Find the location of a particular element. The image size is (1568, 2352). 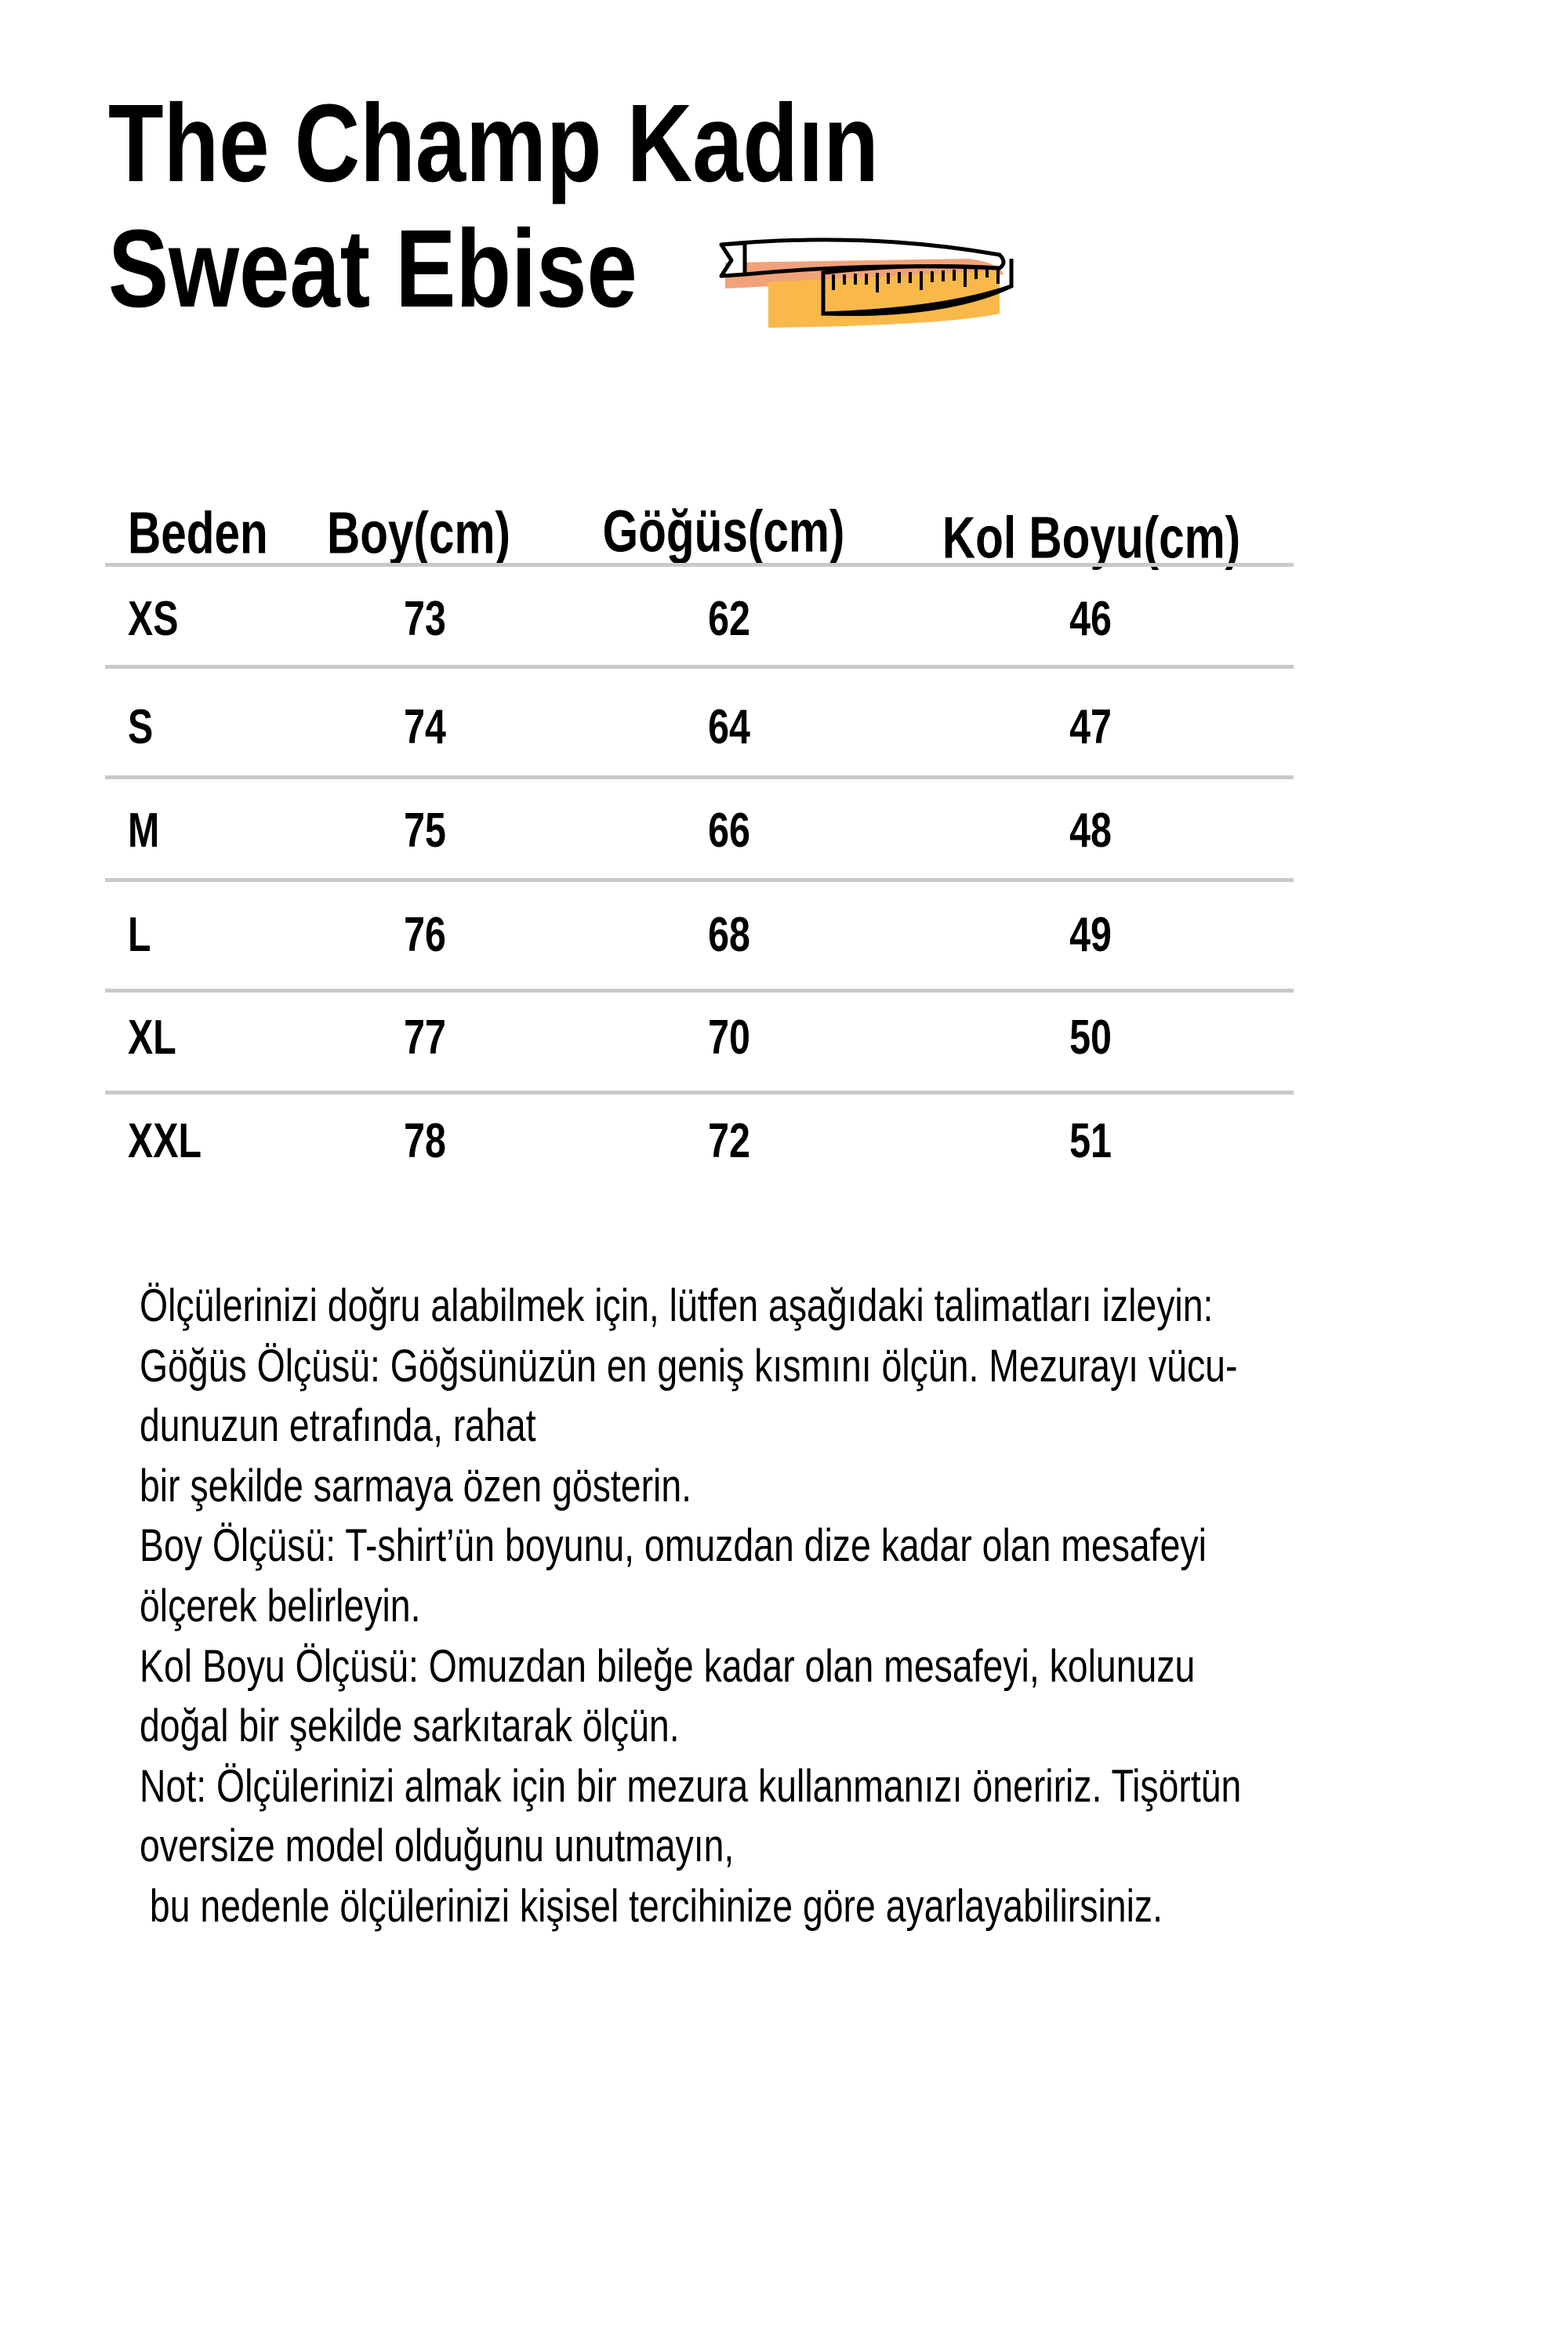

header-beden: Beden is located at coordinates (198, 532).